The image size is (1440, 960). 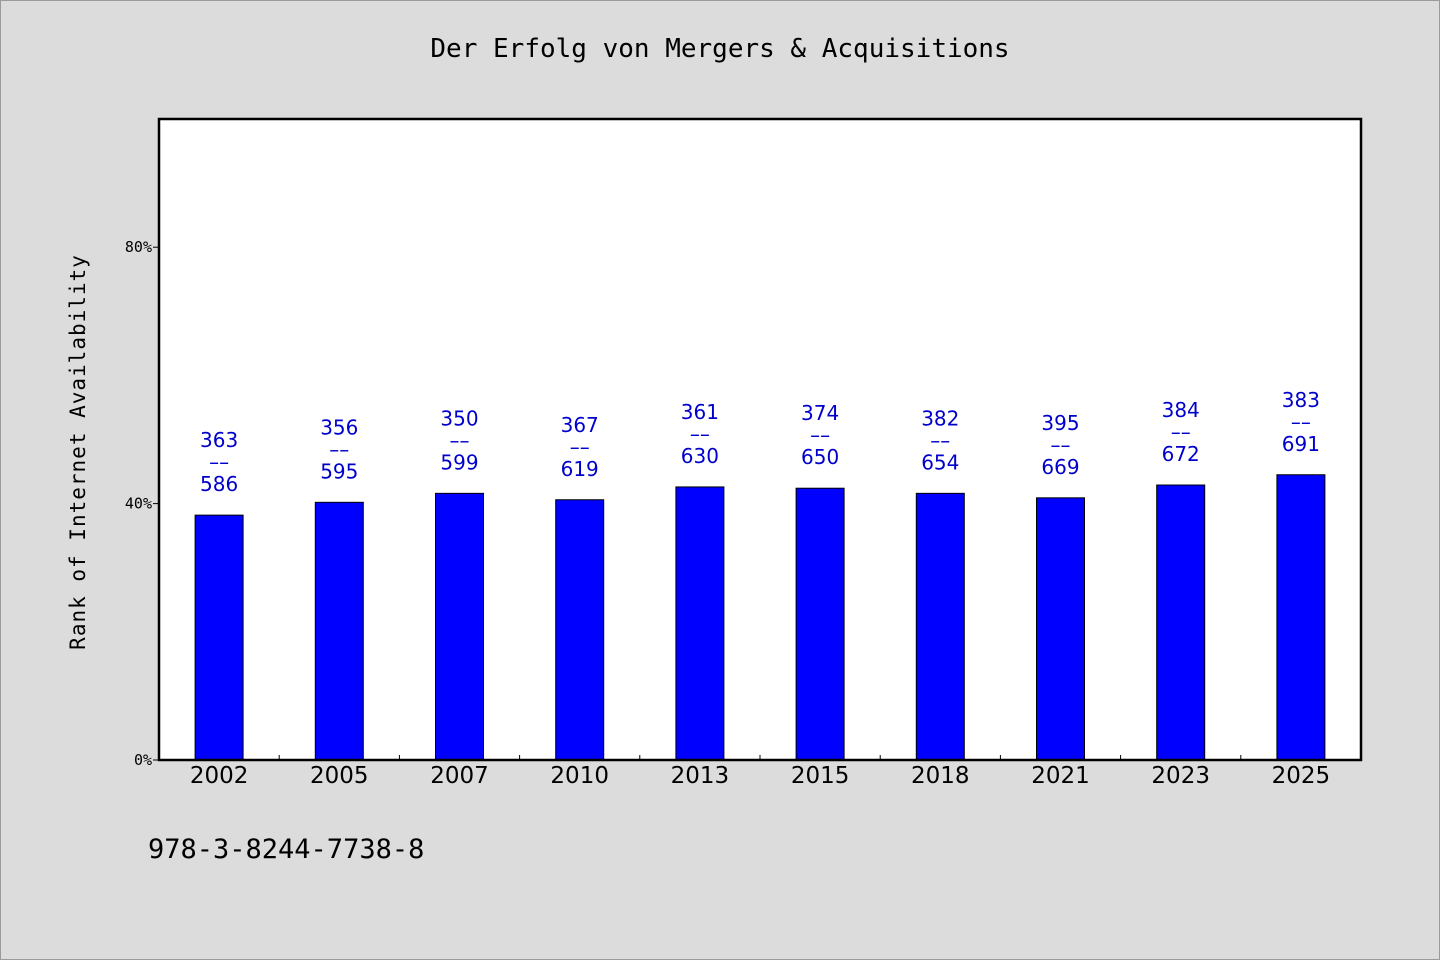 I want to click on data-label: 361, so click(x=700, y=412).